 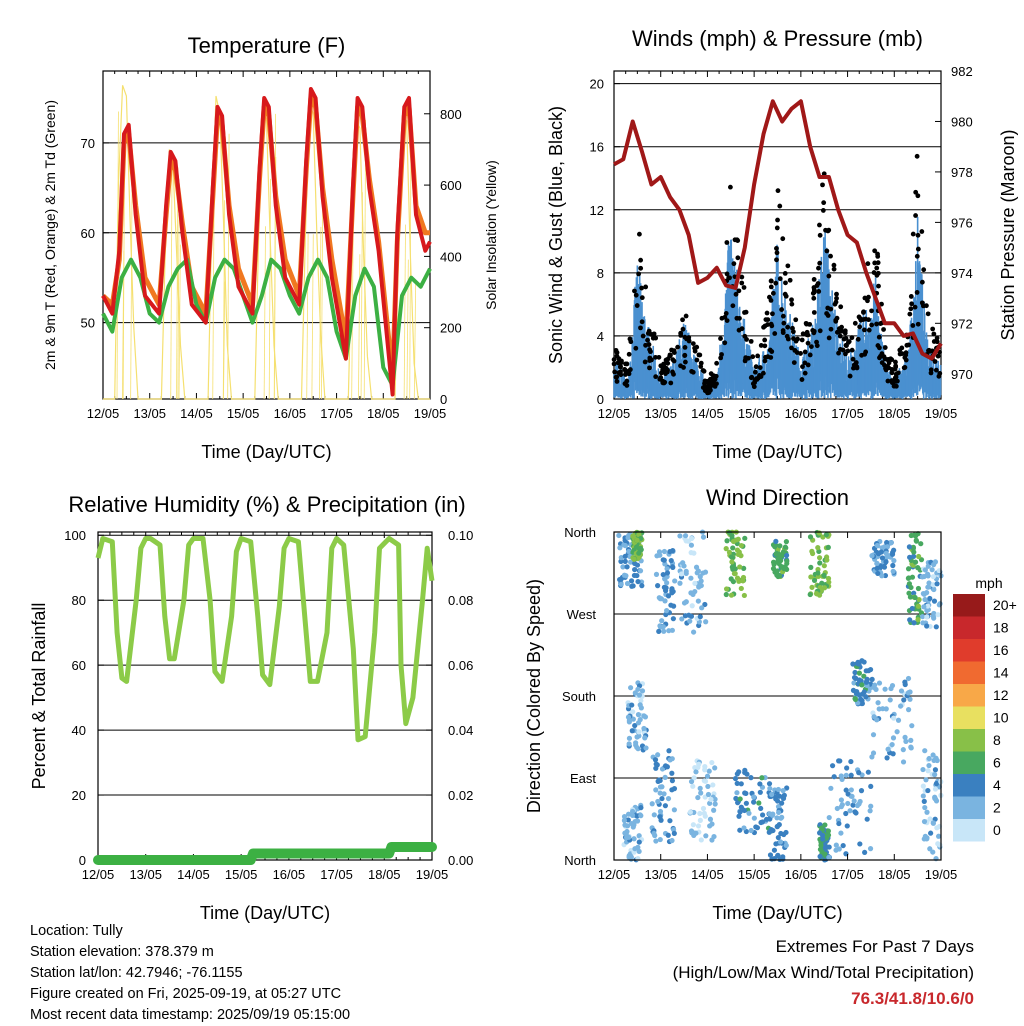 What do you see at coordinates (290, 413) in the screenshot?
I see `temperature-xtick-label: 16/05` at bounding box center [290, 413].